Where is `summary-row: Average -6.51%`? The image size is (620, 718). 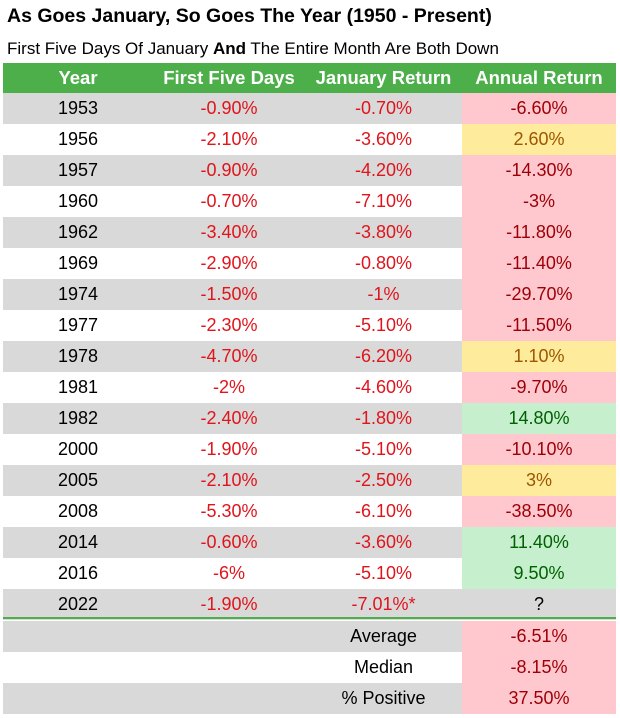
summary-row: Average -6.51% is located at coordinates (309, 636).